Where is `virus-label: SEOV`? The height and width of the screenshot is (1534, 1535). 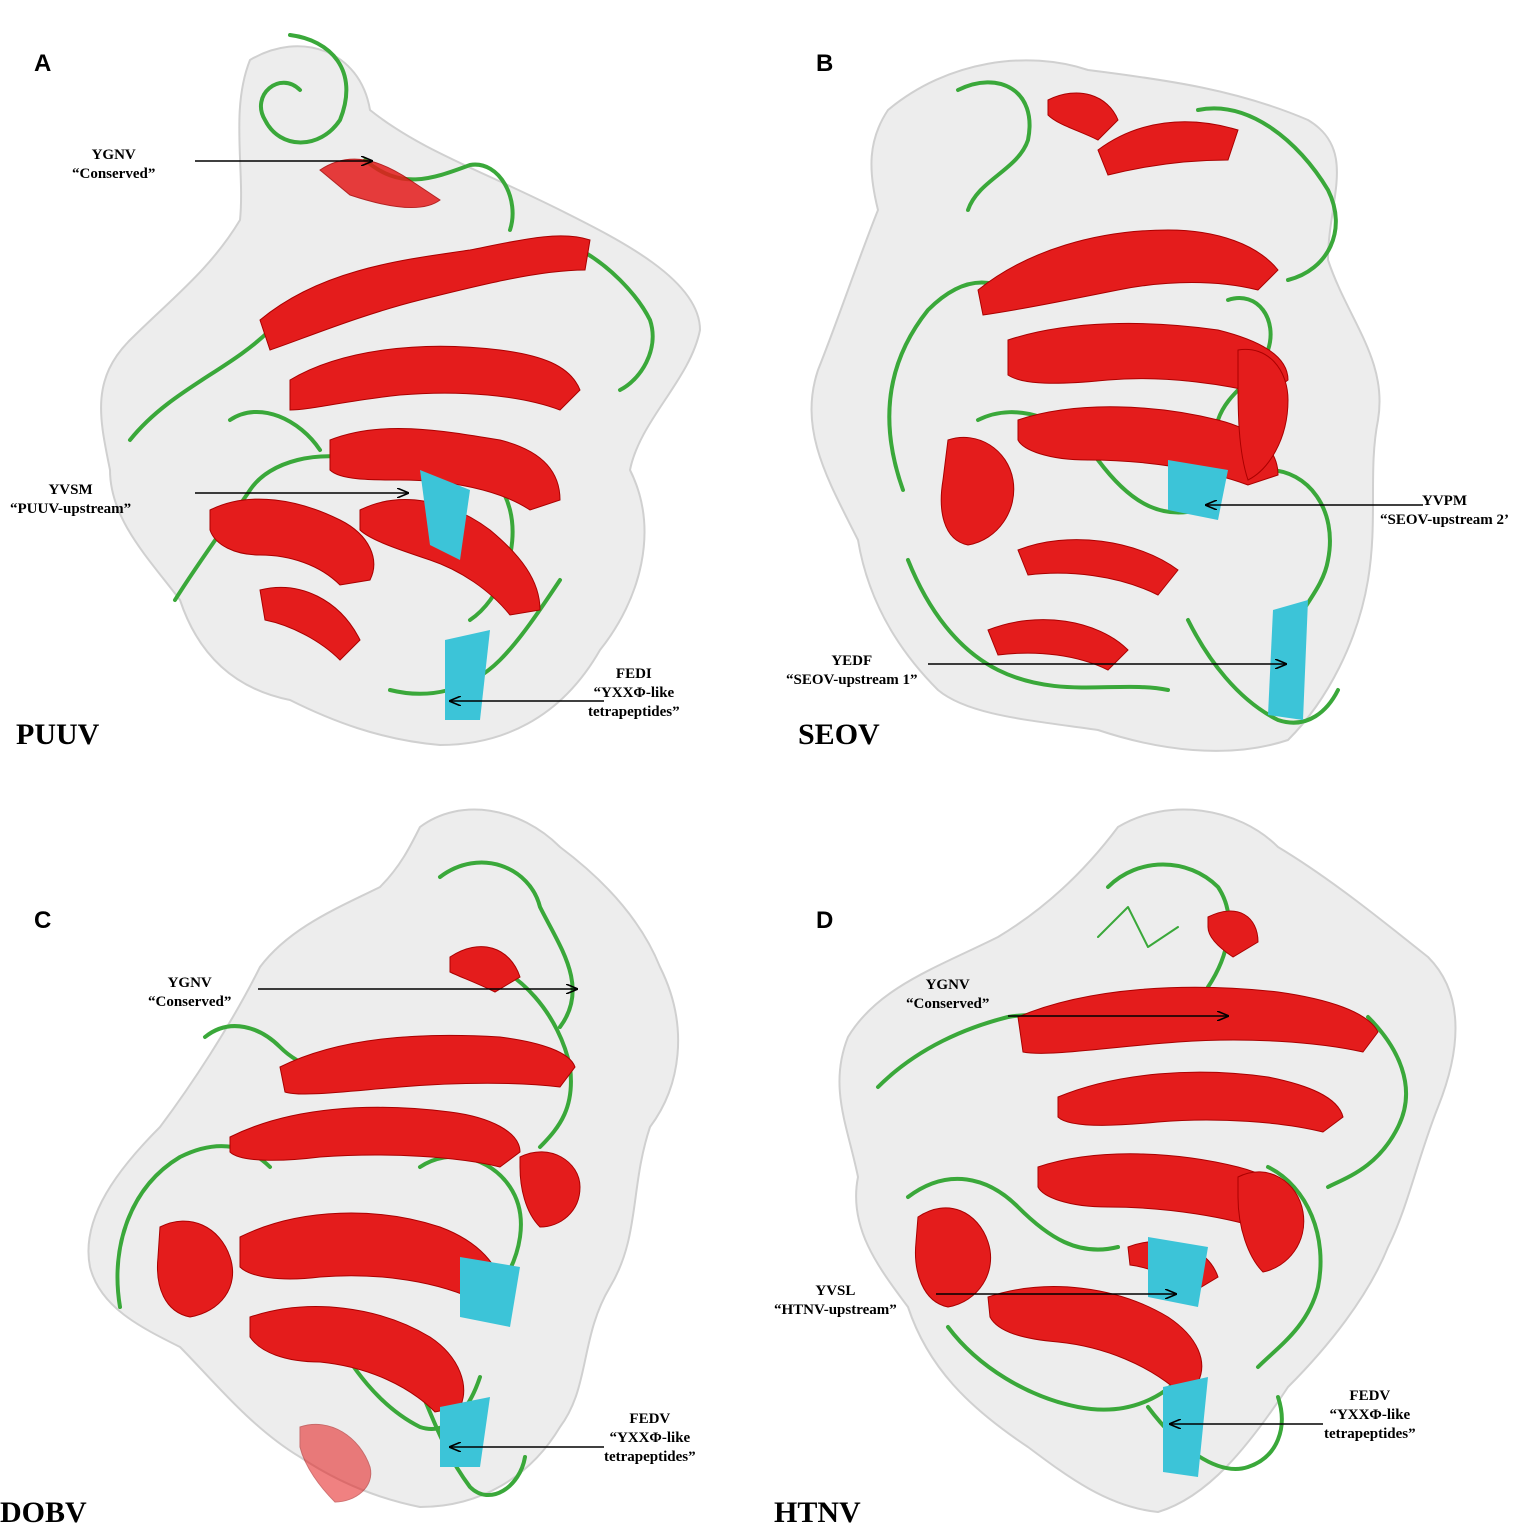
virus-label: SEOV is located at coordinates (839, 734).